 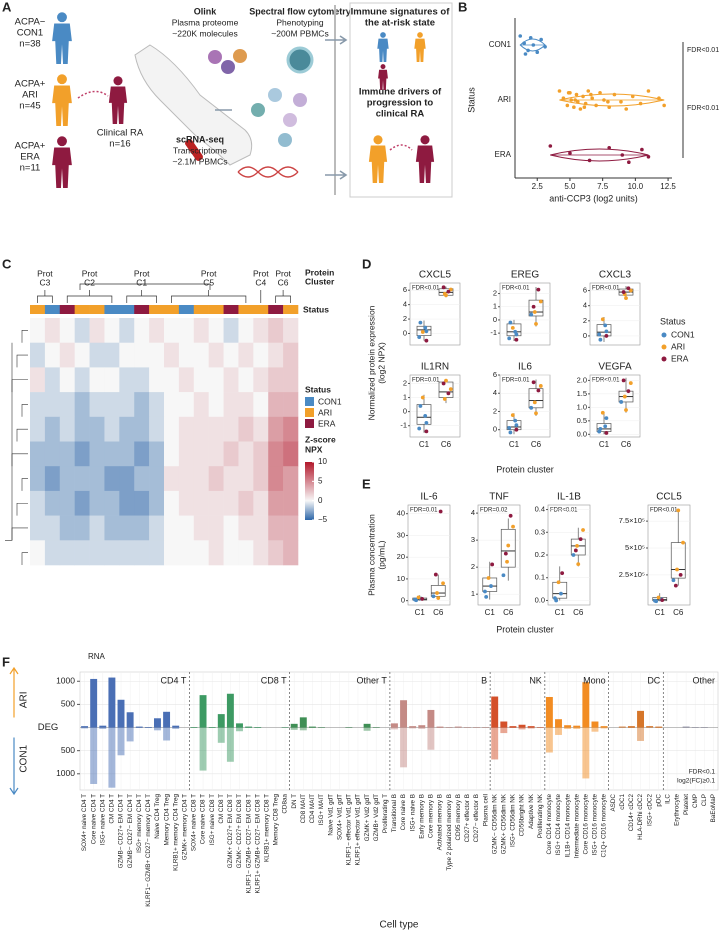 I want to click on x-tick-label: pDC, so click(x=658, y=800).